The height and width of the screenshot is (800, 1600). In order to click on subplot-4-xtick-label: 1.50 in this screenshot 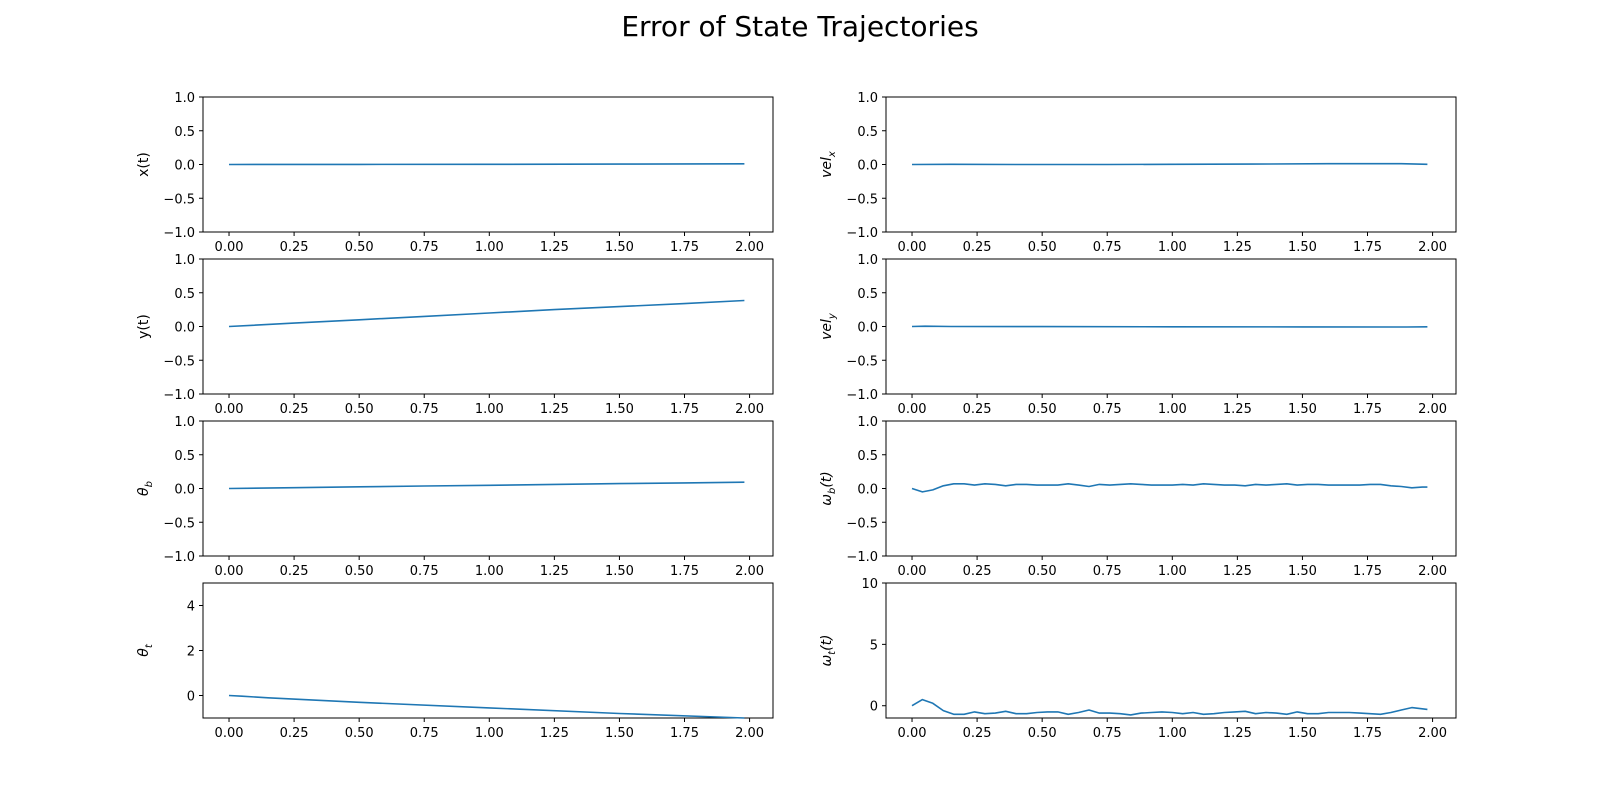, I will do `click(1302, 409)`.